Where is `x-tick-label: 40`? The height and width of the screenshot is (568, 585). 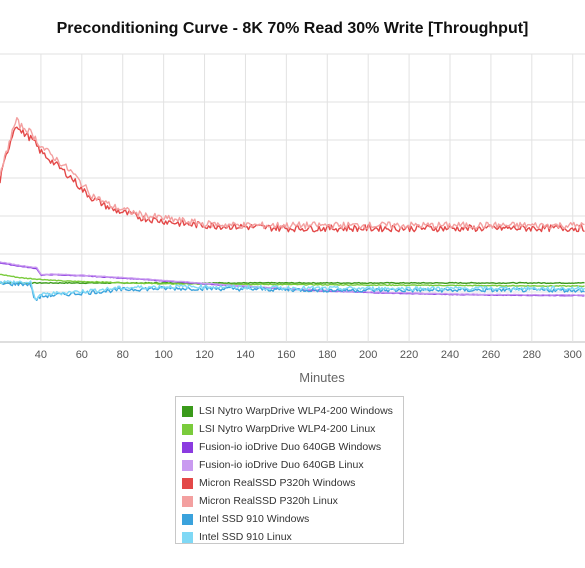
x-tick-label: 40 is located at coordinates (41, 355).